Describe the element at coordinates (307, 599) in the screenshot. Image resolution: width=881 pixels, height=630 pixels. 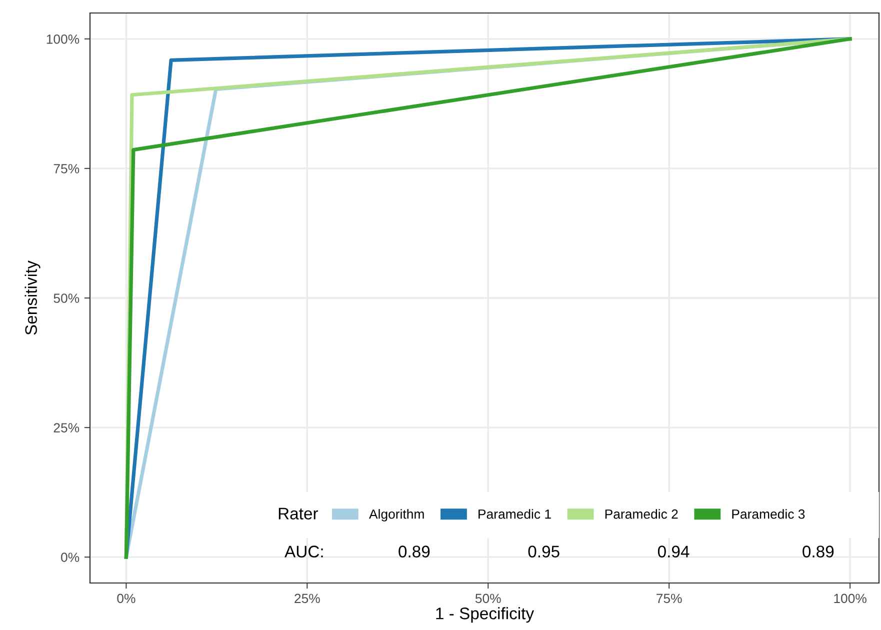
I see `x-tick-label: 25%` at that location.